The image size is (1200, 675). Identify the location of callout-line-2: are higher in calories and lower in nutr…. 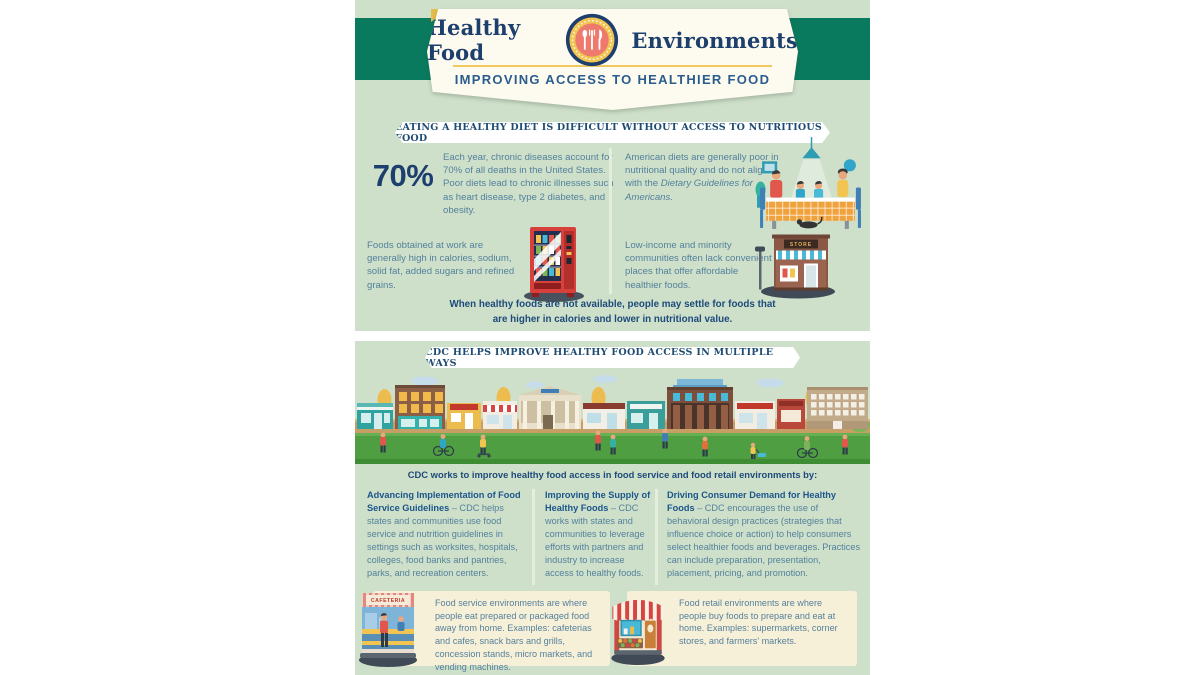
(612, 320).